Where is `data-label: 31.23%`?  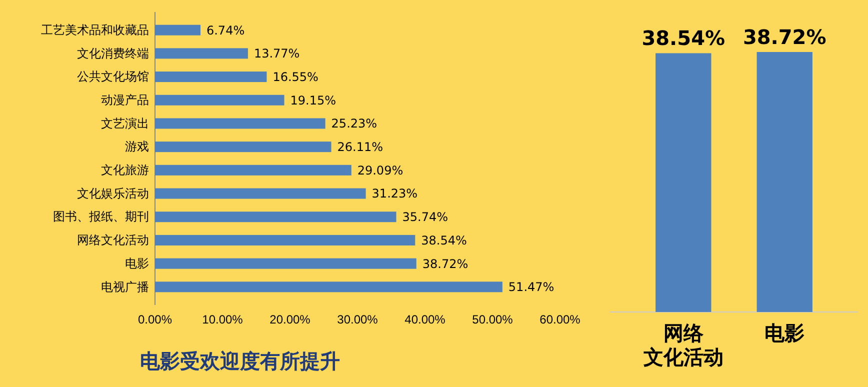
data-label: 31.23% is located at coordinates (395, 193).